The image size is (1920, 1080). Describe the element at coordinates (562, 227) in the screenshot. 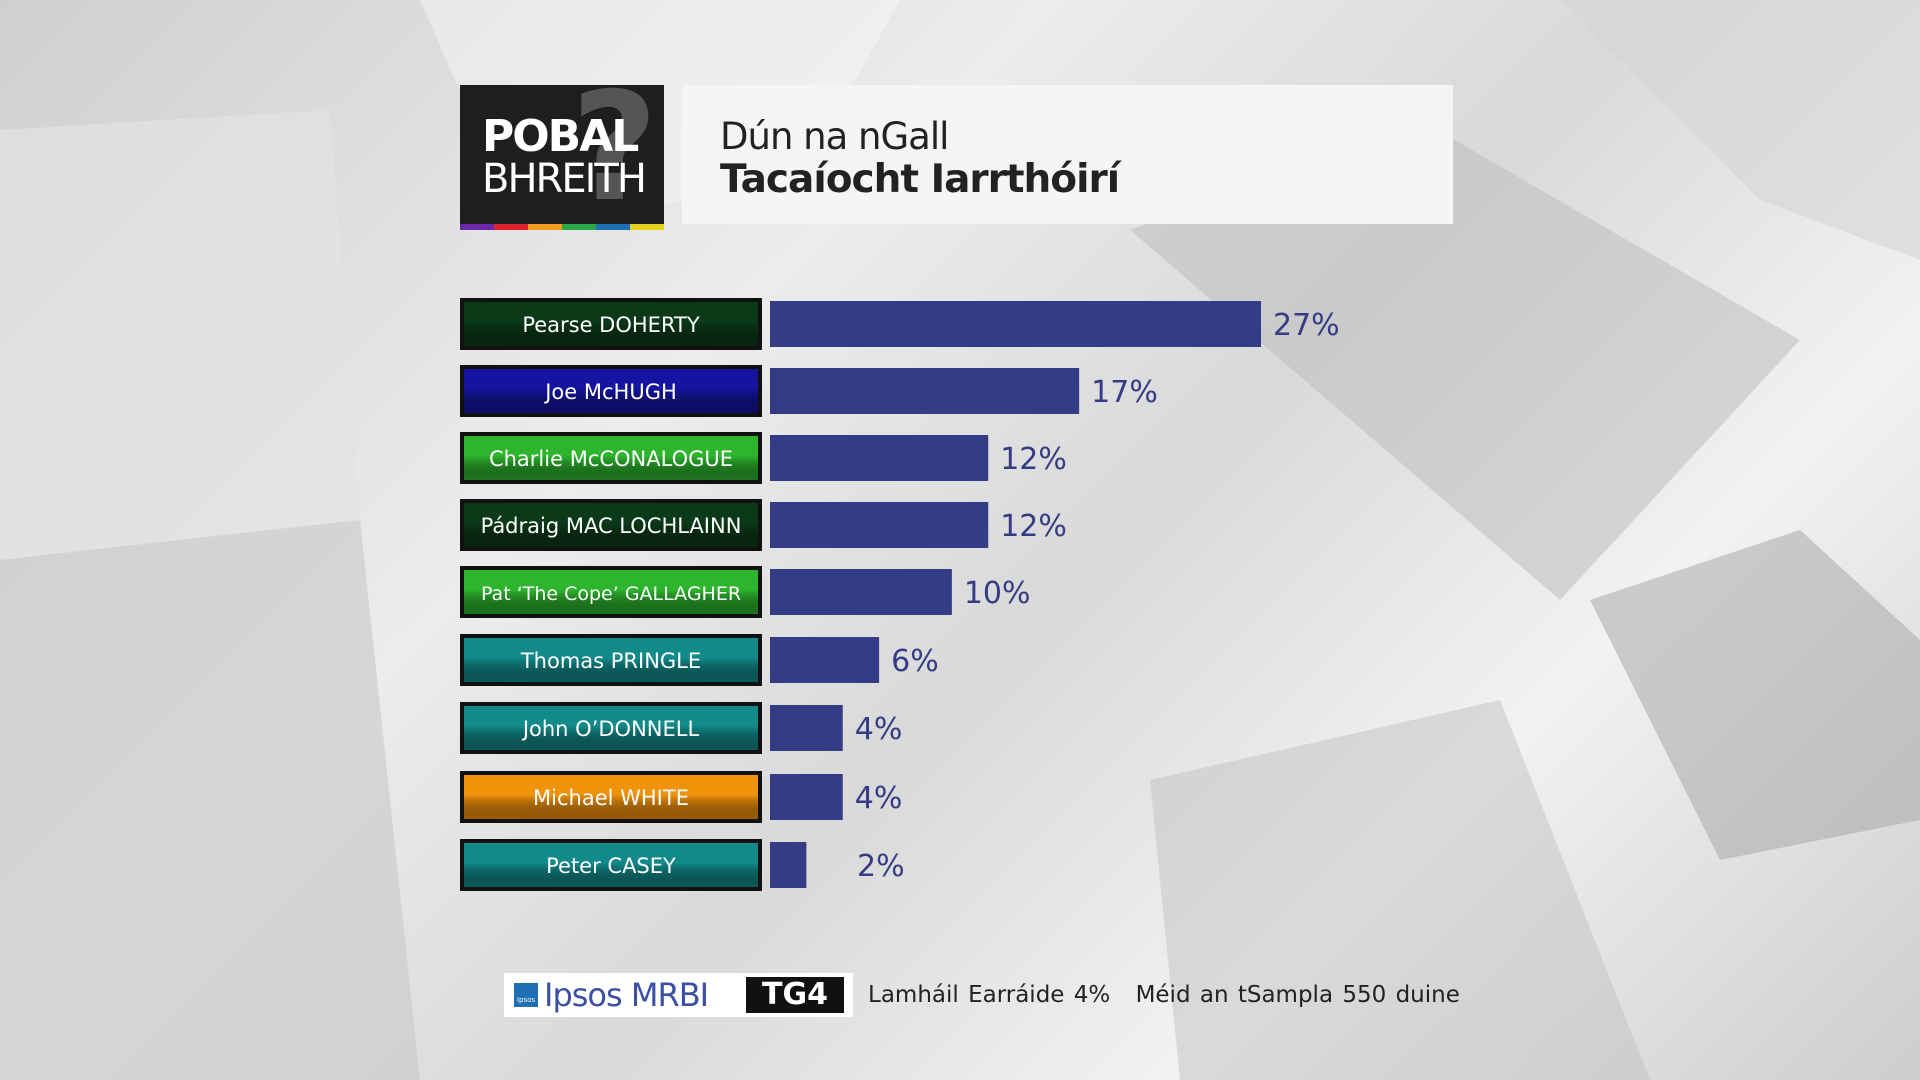

I see `logo-color-stripe` at that location.